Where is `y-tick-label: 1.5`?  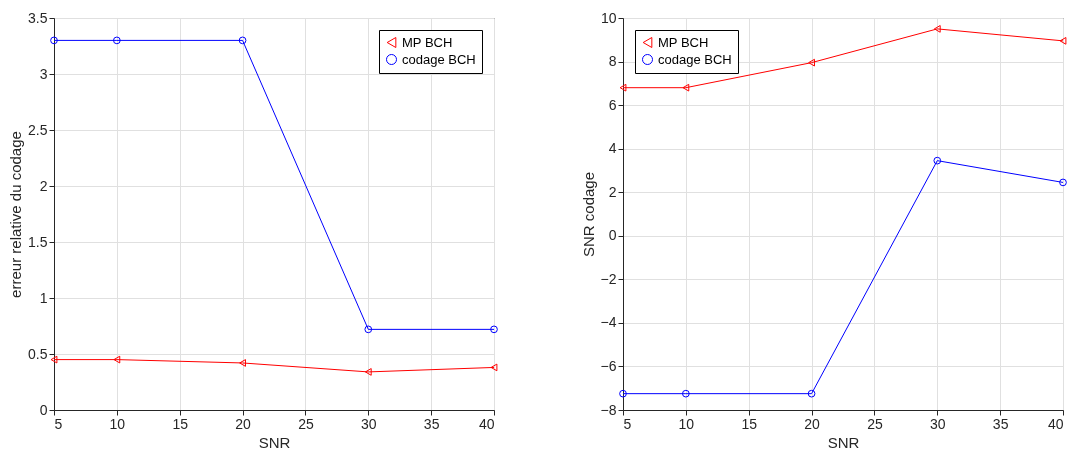
y-tick-label: 1.5 is located at coordinates (38, 241).